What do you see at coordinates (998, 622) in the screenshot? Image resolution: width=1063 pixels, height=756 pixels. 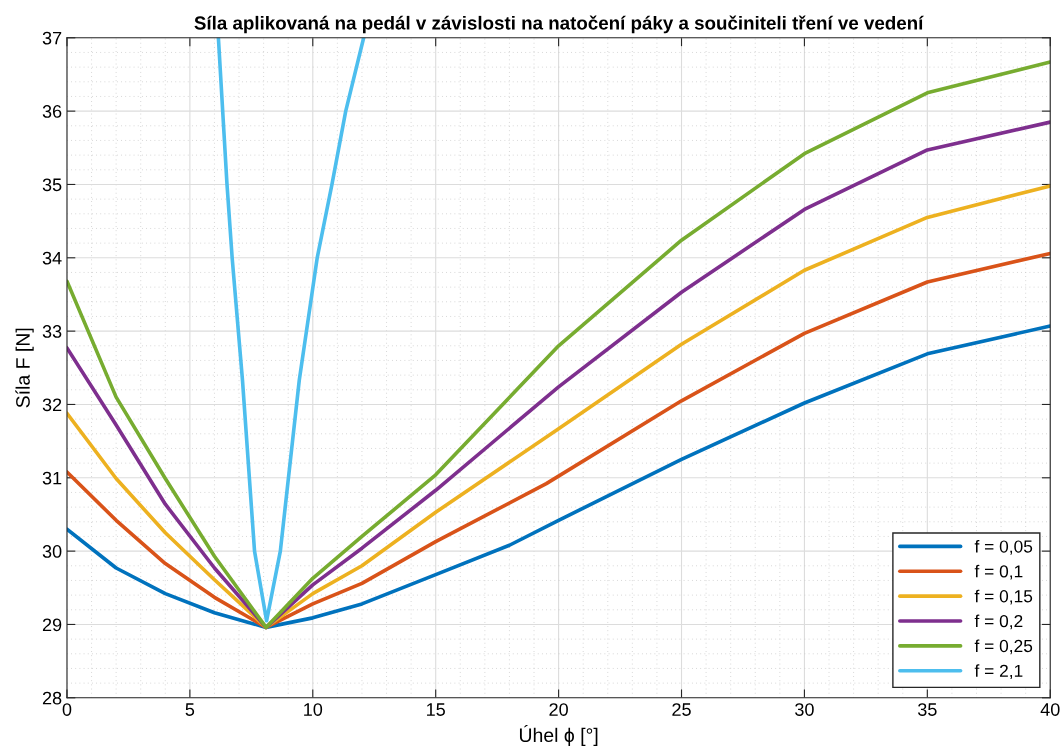 I see `legend-label: f = 0,2` at bounding box center [998, 622].